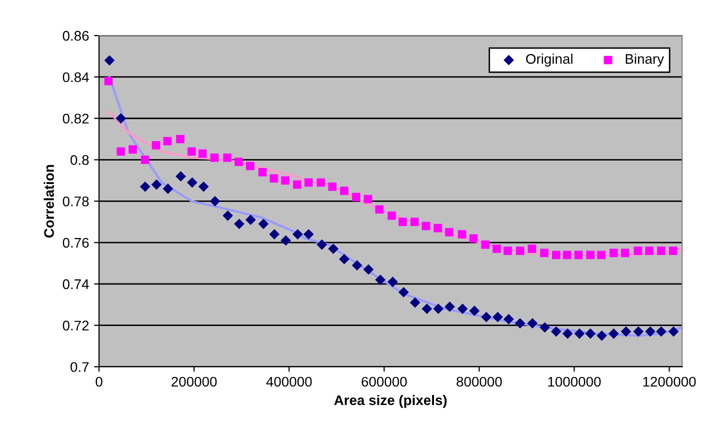 This screenshot has height=434, width=715. What do you see at coordinates (574, 381) in the screenshot?
I see `x-tick-label: 1000000` at bounding box center [574, 381].